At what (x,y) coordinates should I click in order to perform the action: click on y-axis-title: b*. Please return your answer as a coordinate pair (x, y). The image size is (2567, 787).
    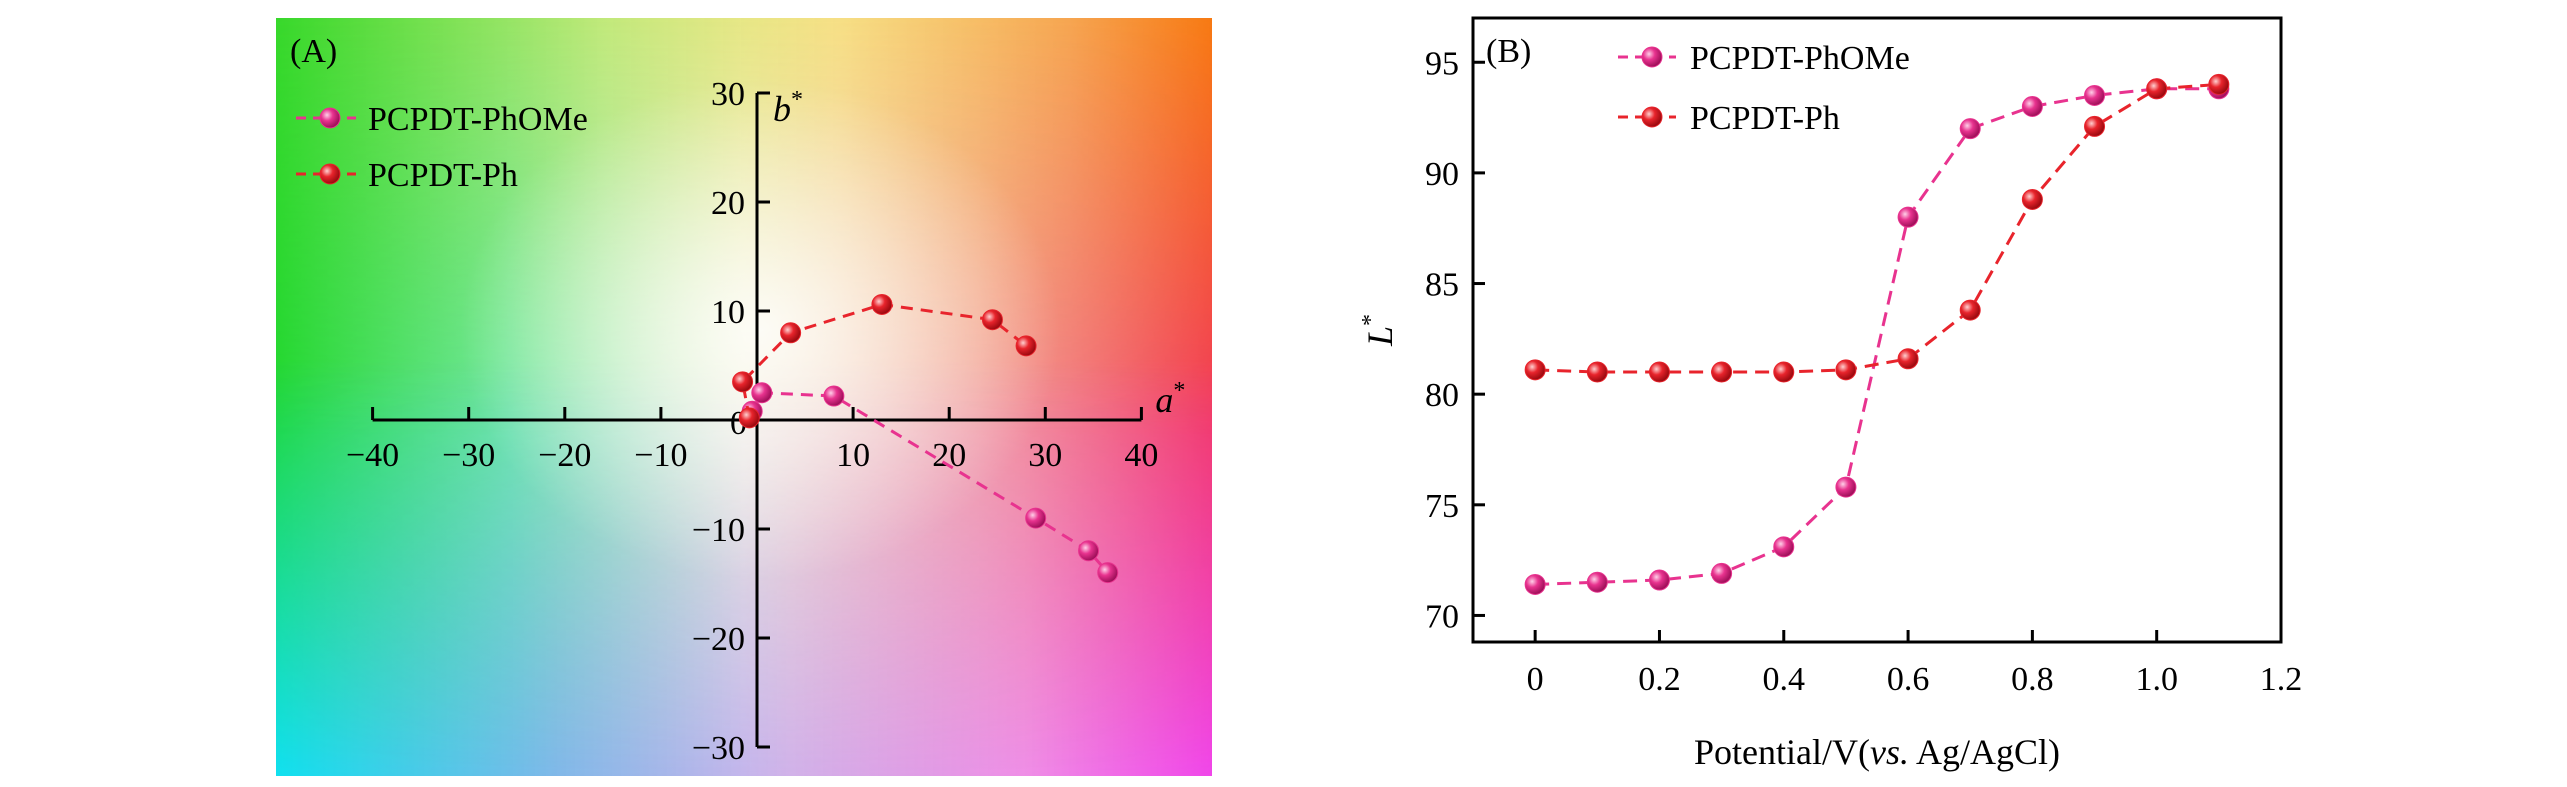
    Looking at the image, I should click on (788, 108).